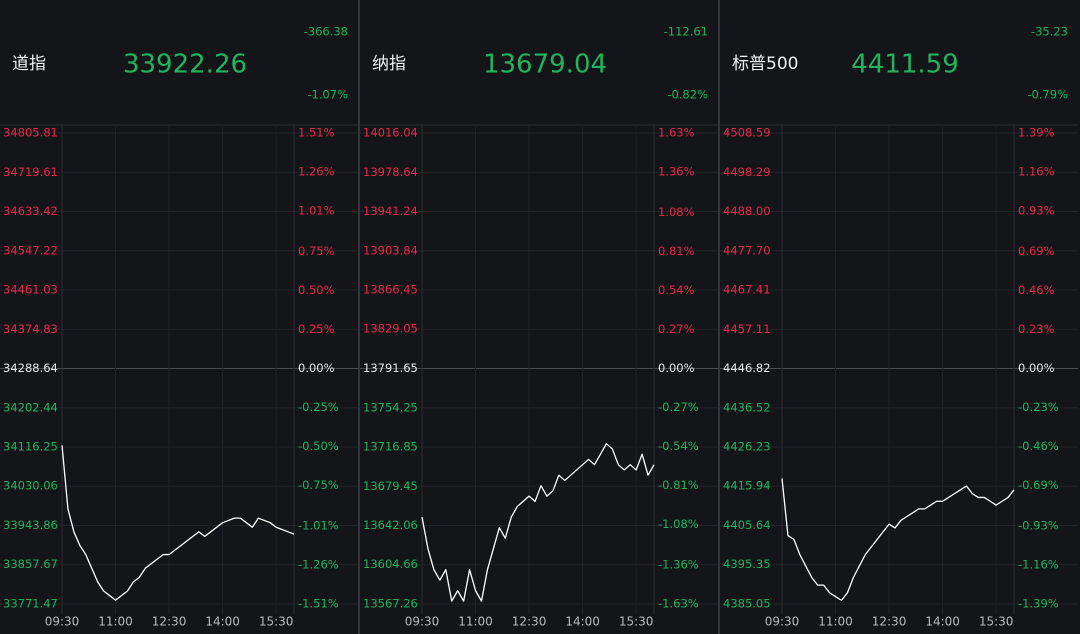 This screenshot has height=634, width=1080. What do you see at coordinates (687, 95) in the screenshot?
I see `index-change-pct: -0.82%` at bounding box center [687, 95].